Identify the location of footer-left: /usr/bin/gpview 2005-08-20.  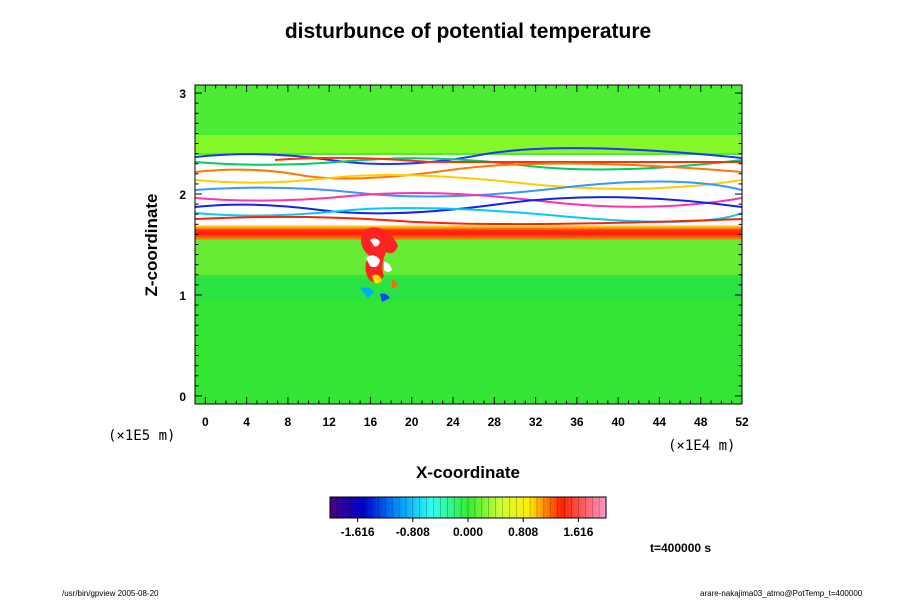
(110, 593).